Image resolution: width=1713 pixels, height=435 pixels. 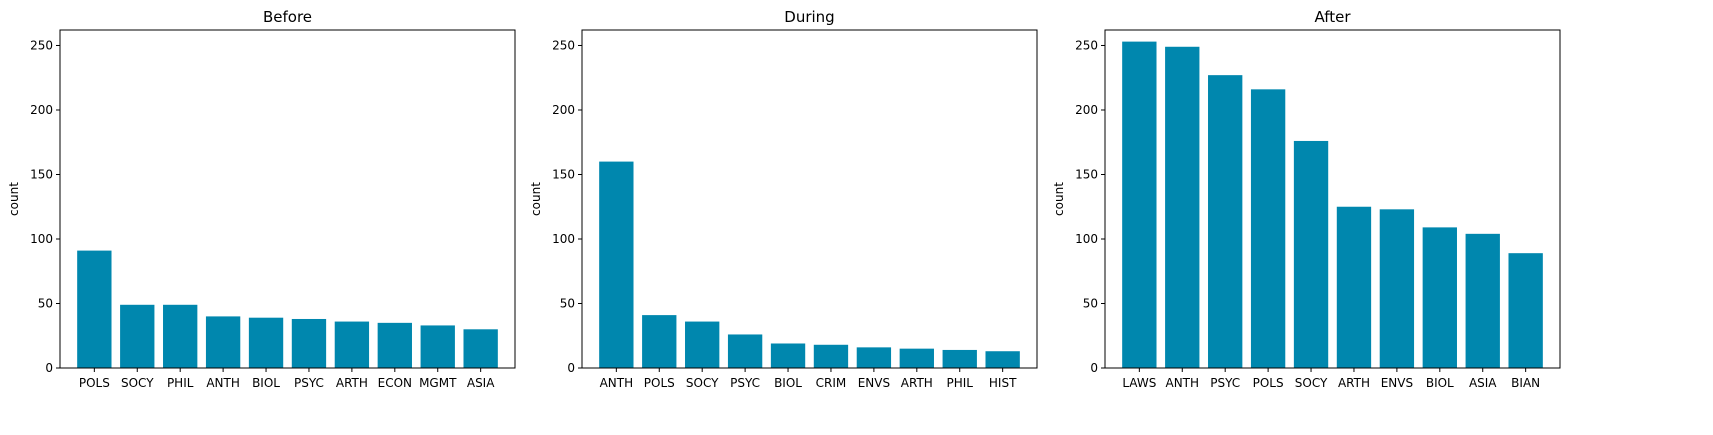 I want to click on bar-mgmt, so click(x=437, y=346).